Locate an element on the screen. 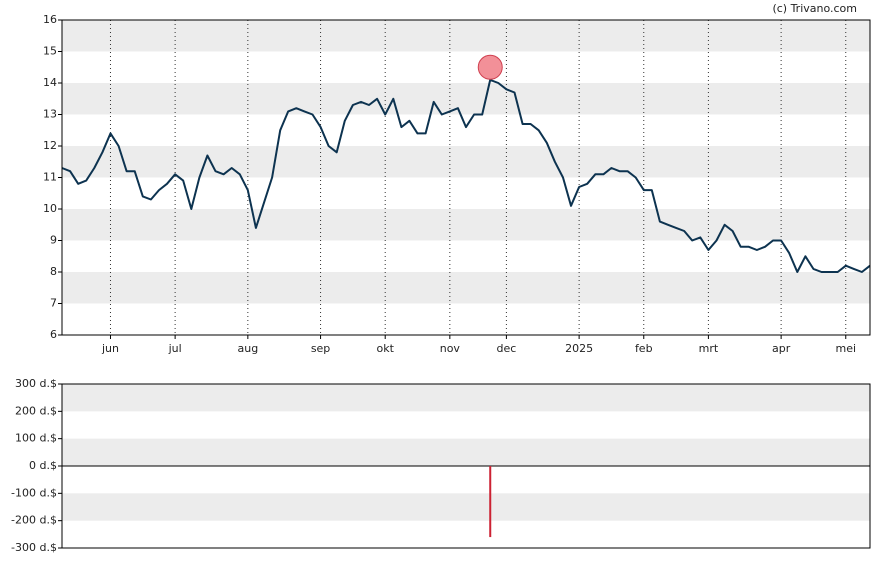  bar is located at coordinates (490, 502).